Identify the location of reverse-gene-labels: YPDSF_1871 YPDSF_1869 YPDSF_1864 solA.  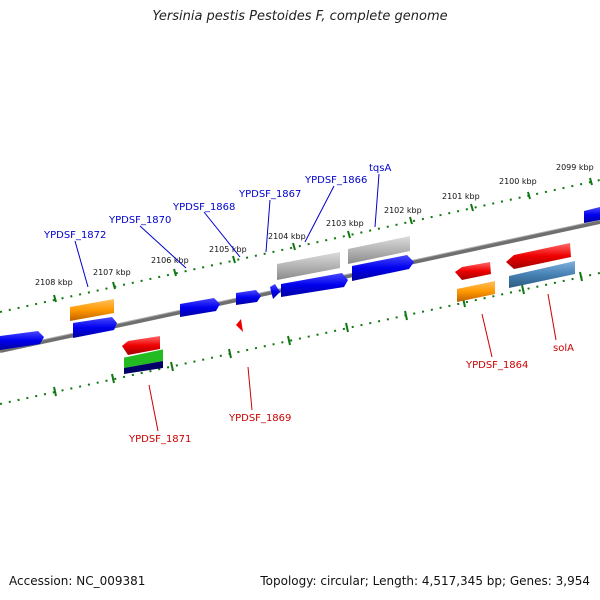
(351, 394).